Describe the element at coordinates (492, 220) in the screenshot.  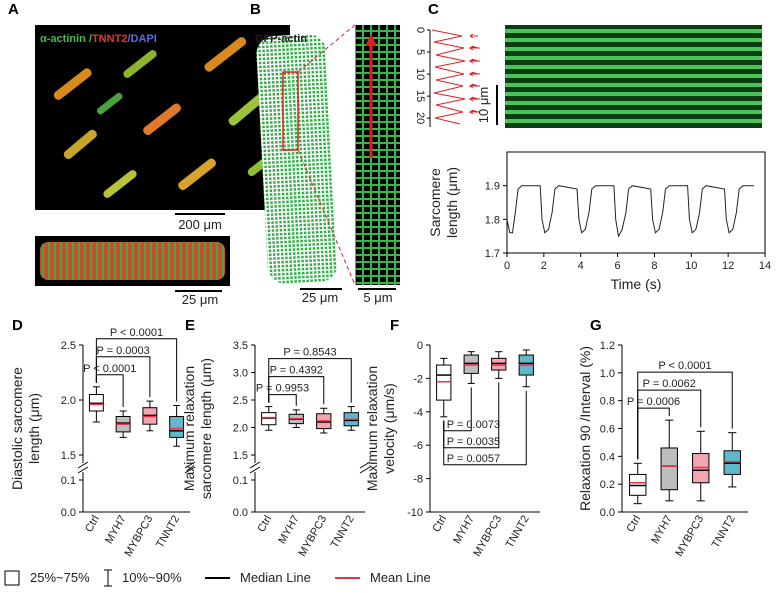
I see `y-tick-label: 1.8` at that location.